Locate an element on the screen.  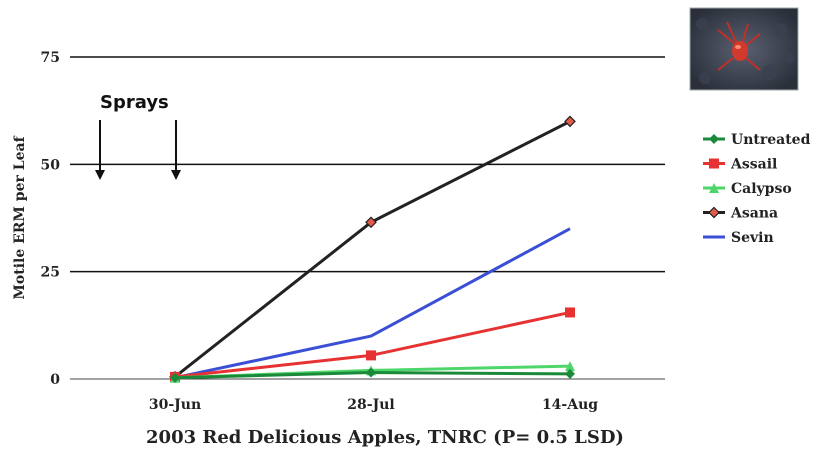
legend-label: Sevin is located at coordinates (752, 238).